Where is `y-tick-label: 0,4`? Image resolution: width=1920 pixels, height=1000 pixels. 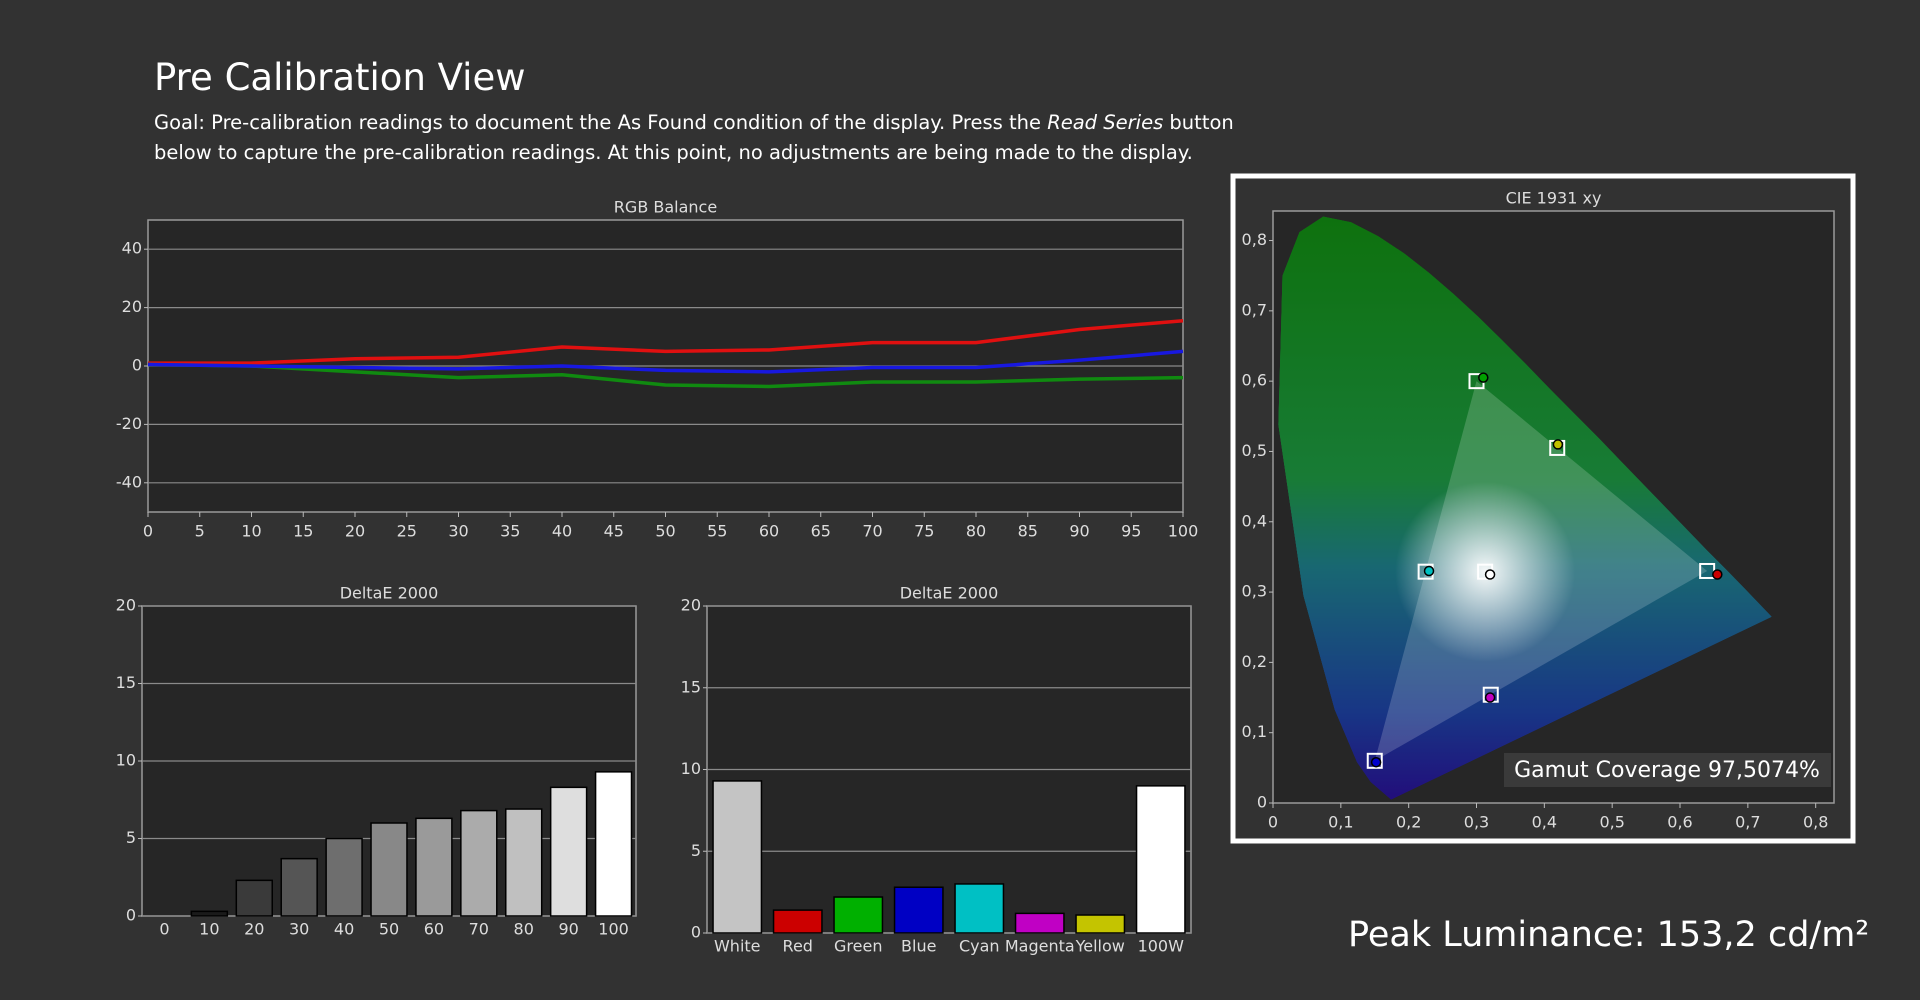
y-tick-label: 0,4 is located at coordinates (1254, 520).